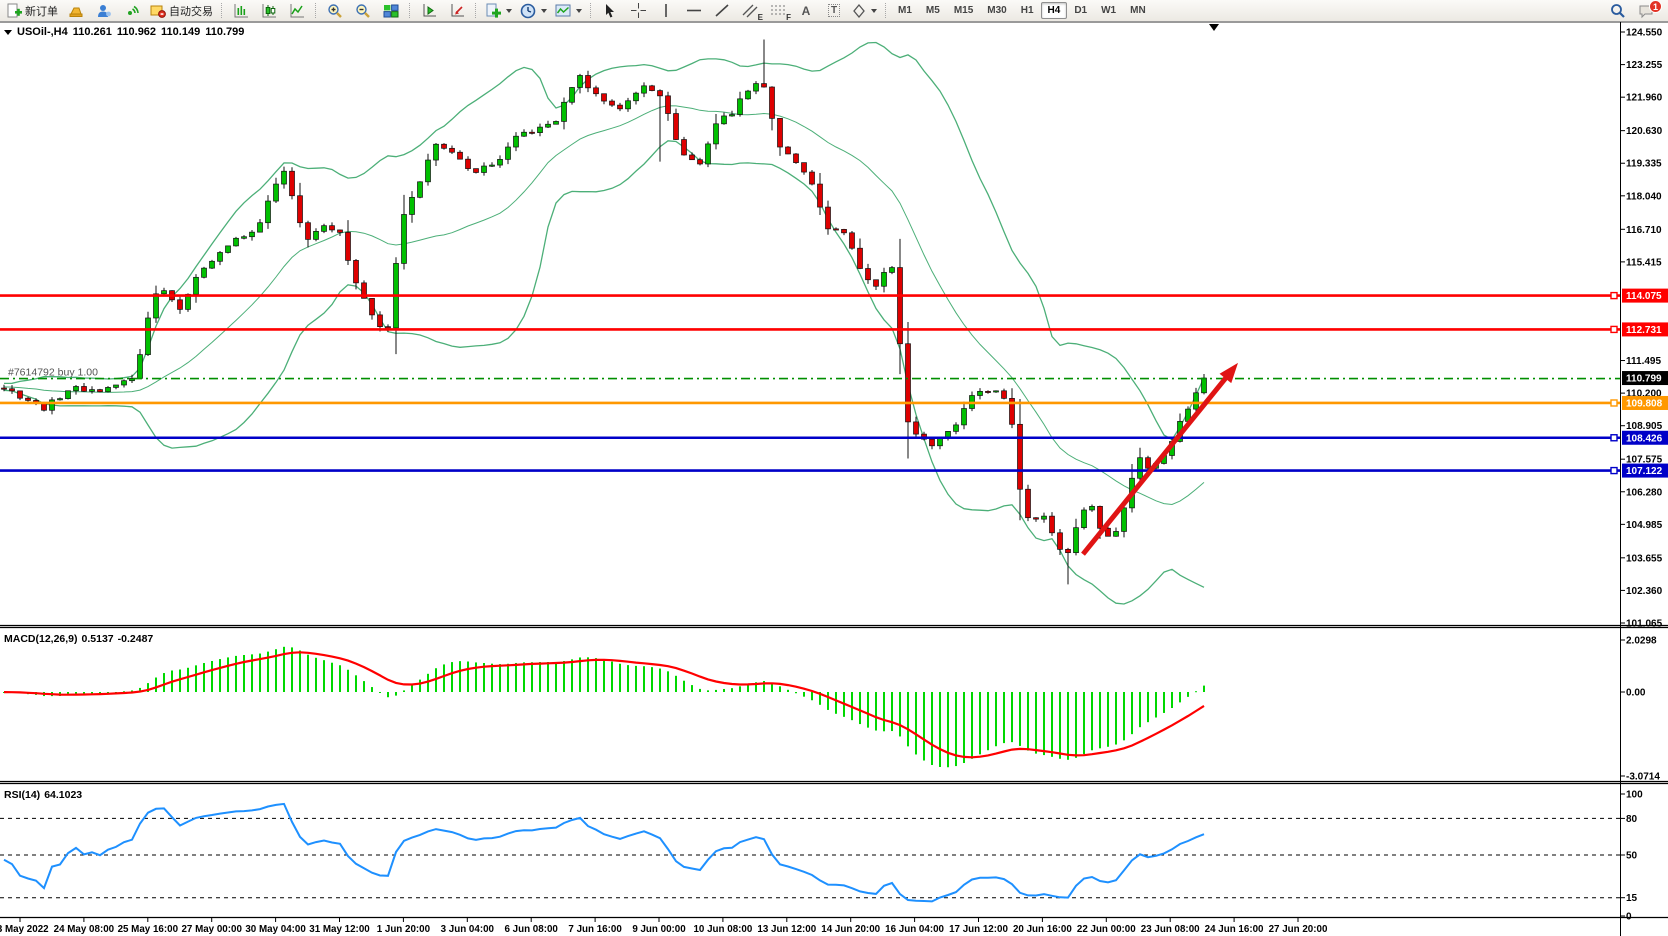 The height and width of the screenshot is (936, 1668). What do you see at coordinates (493, 10) in the screenshot?
I see `add-indicator-icon` at bounding box center [493, 10].